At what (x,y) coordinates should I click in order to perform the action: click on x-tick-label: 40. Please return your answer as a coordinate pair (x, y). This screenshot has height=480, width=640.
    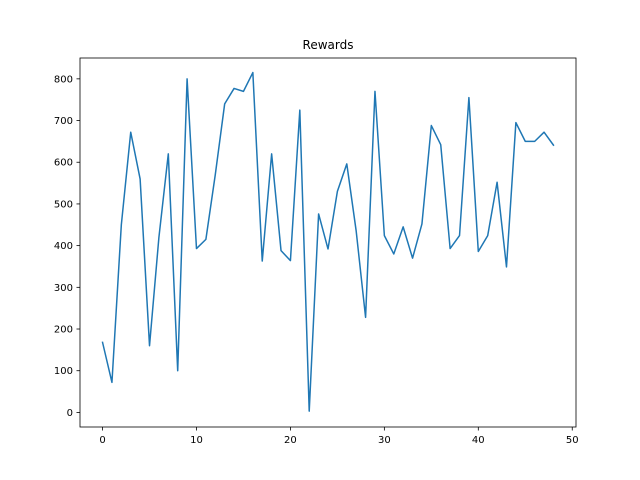
    Looking at the image, I should click on (478, 440).